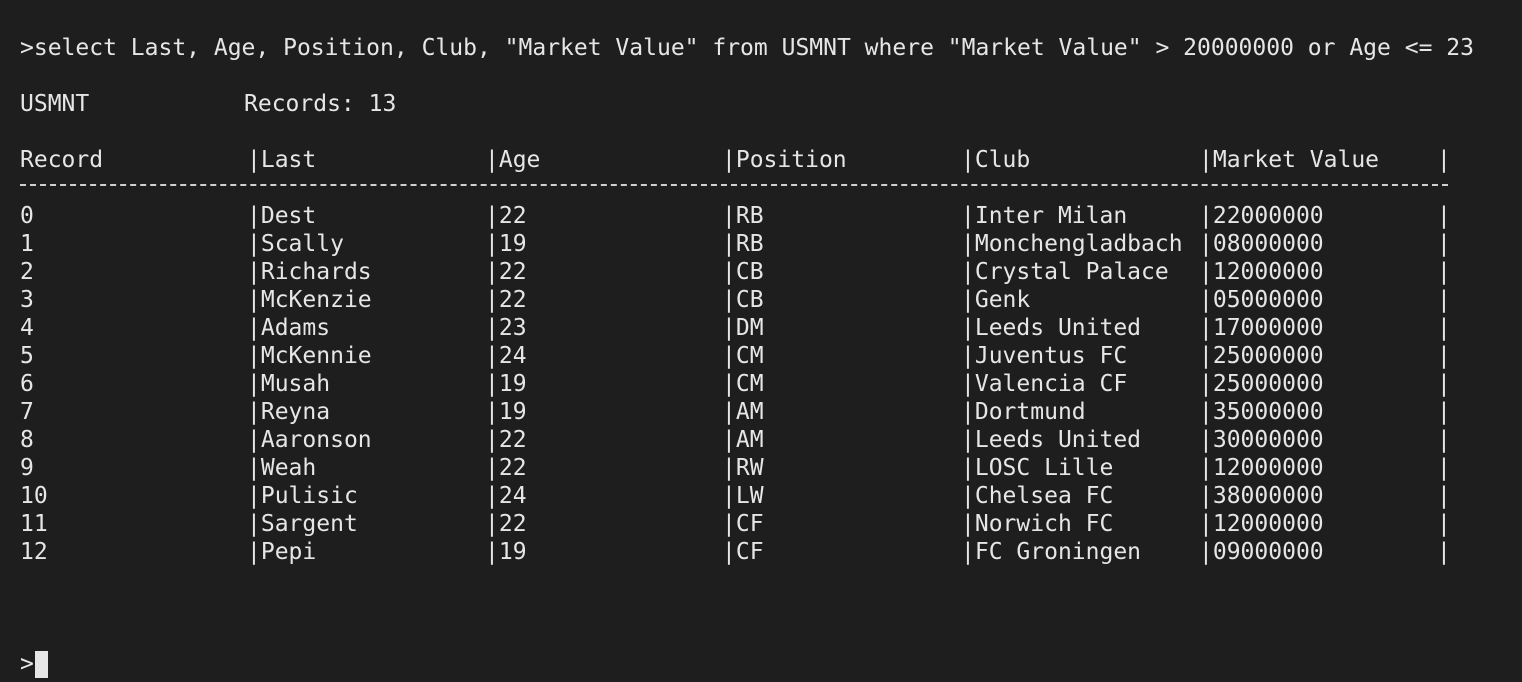  What do you see at coordinates (1037, 524) in the screenshot?
I see `club-cell: |Norwich FC` at bounding box center [1037, 524].